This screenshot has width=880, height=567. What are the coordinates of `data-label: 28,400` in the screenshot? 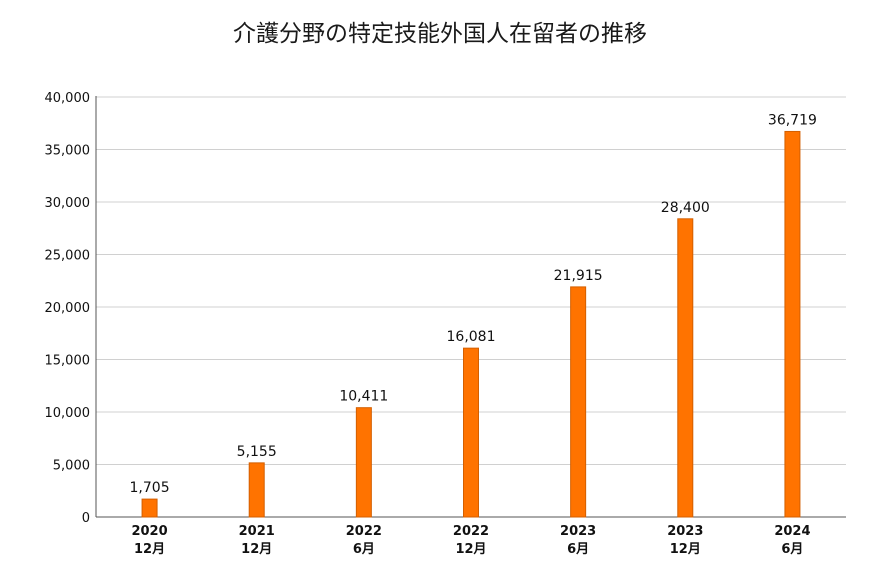 It's located at (685, 208).